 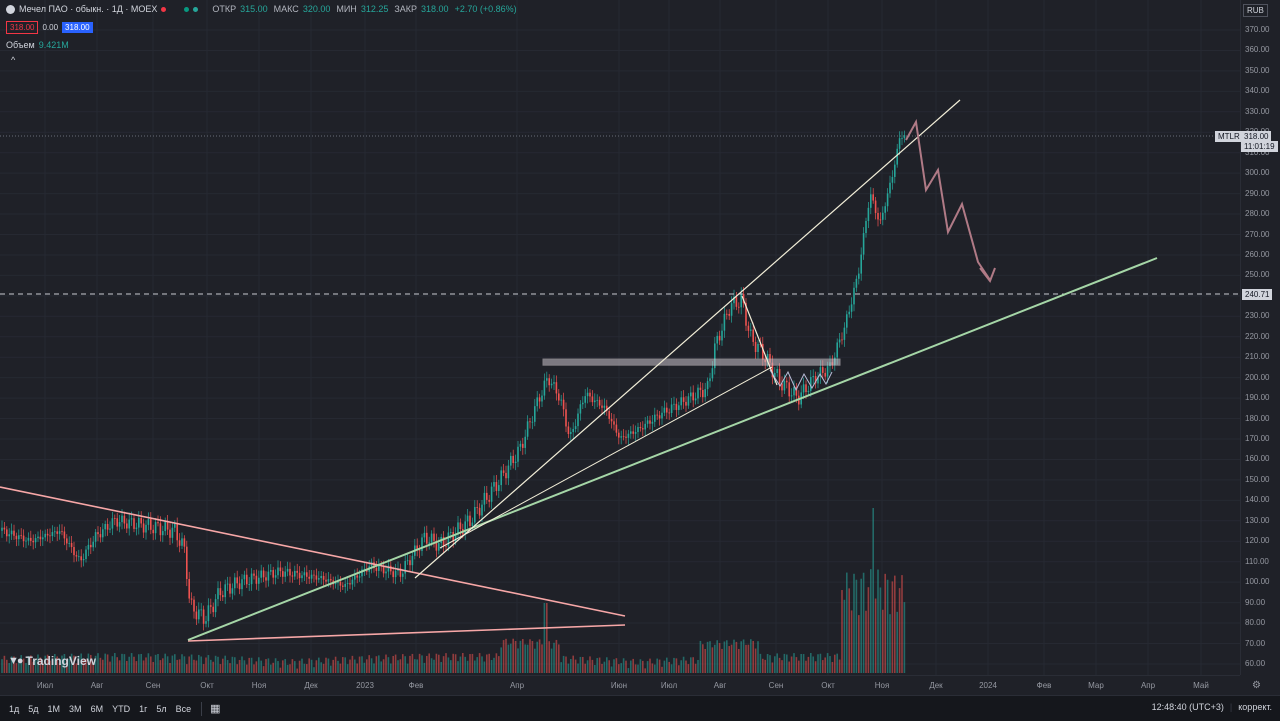 What do you see at coordinates (88, 9) in the screenshot?
I see `symbol-title: Мечел ПАО · обыкн. · 1Д · MOEX` at bounding box center [88, 9].